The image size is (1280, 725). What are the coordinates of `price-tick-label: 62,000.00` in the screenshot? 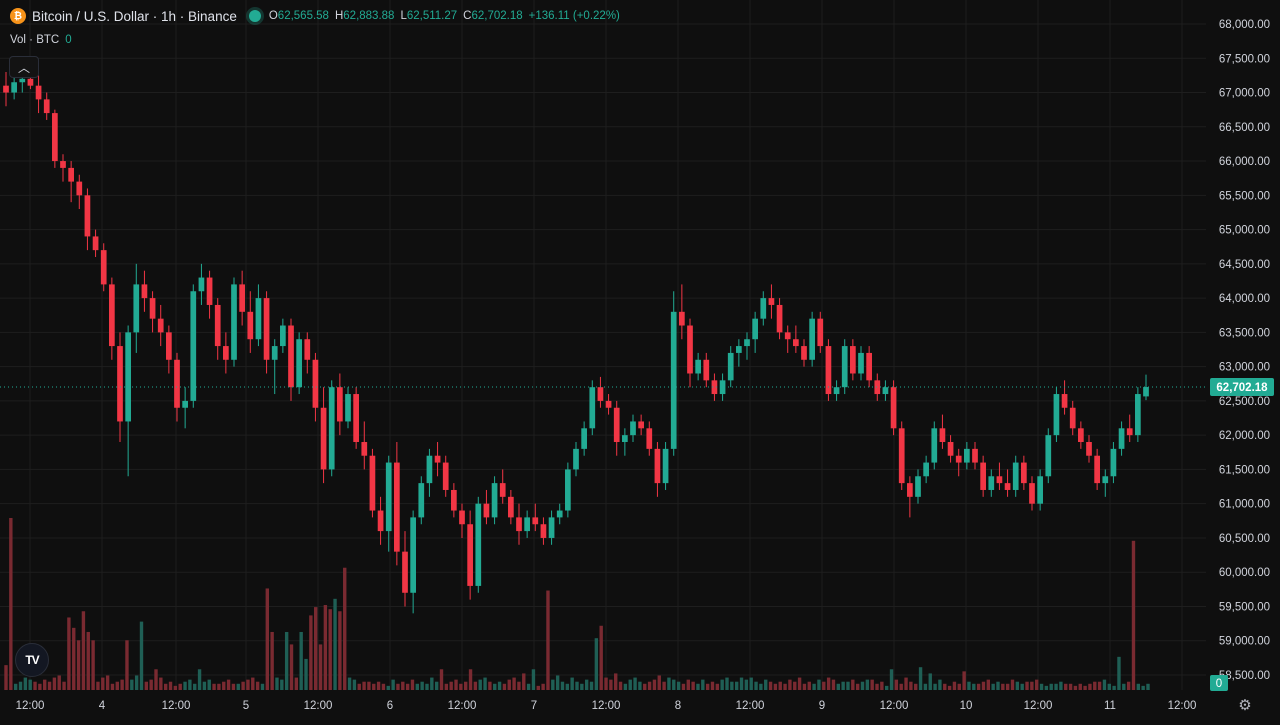 It's located at (1244, 436).